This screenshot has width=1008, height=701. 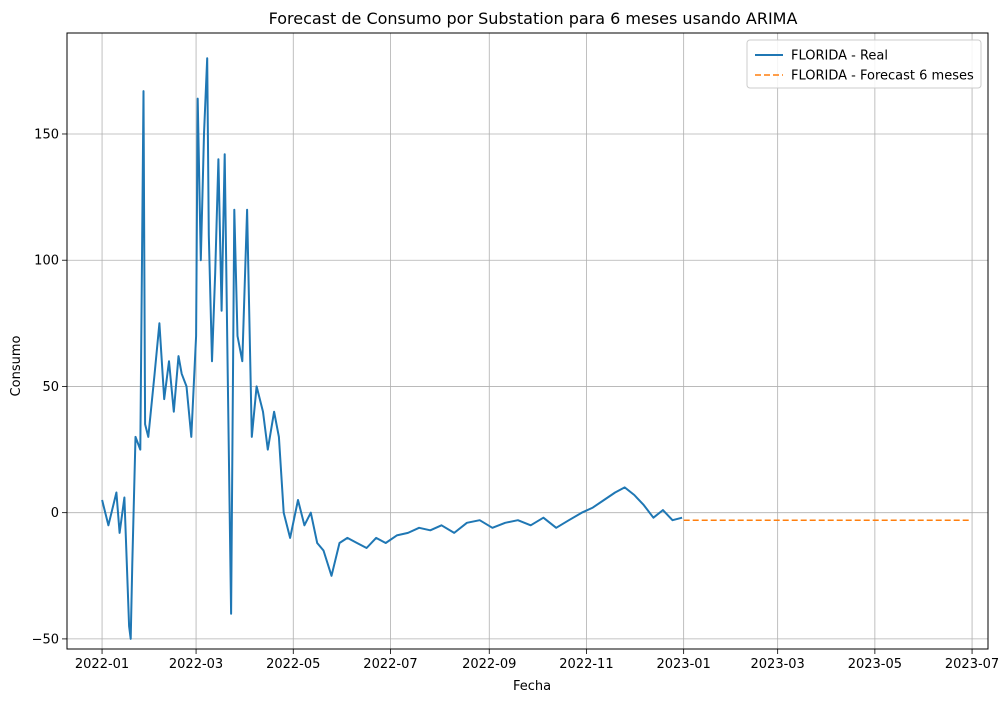 What do you see at coordinates (882, 76) in the screenshot?
I see `legend-label: FLORIDA - Forecast 6 meses` at bounding box center [882, 76].